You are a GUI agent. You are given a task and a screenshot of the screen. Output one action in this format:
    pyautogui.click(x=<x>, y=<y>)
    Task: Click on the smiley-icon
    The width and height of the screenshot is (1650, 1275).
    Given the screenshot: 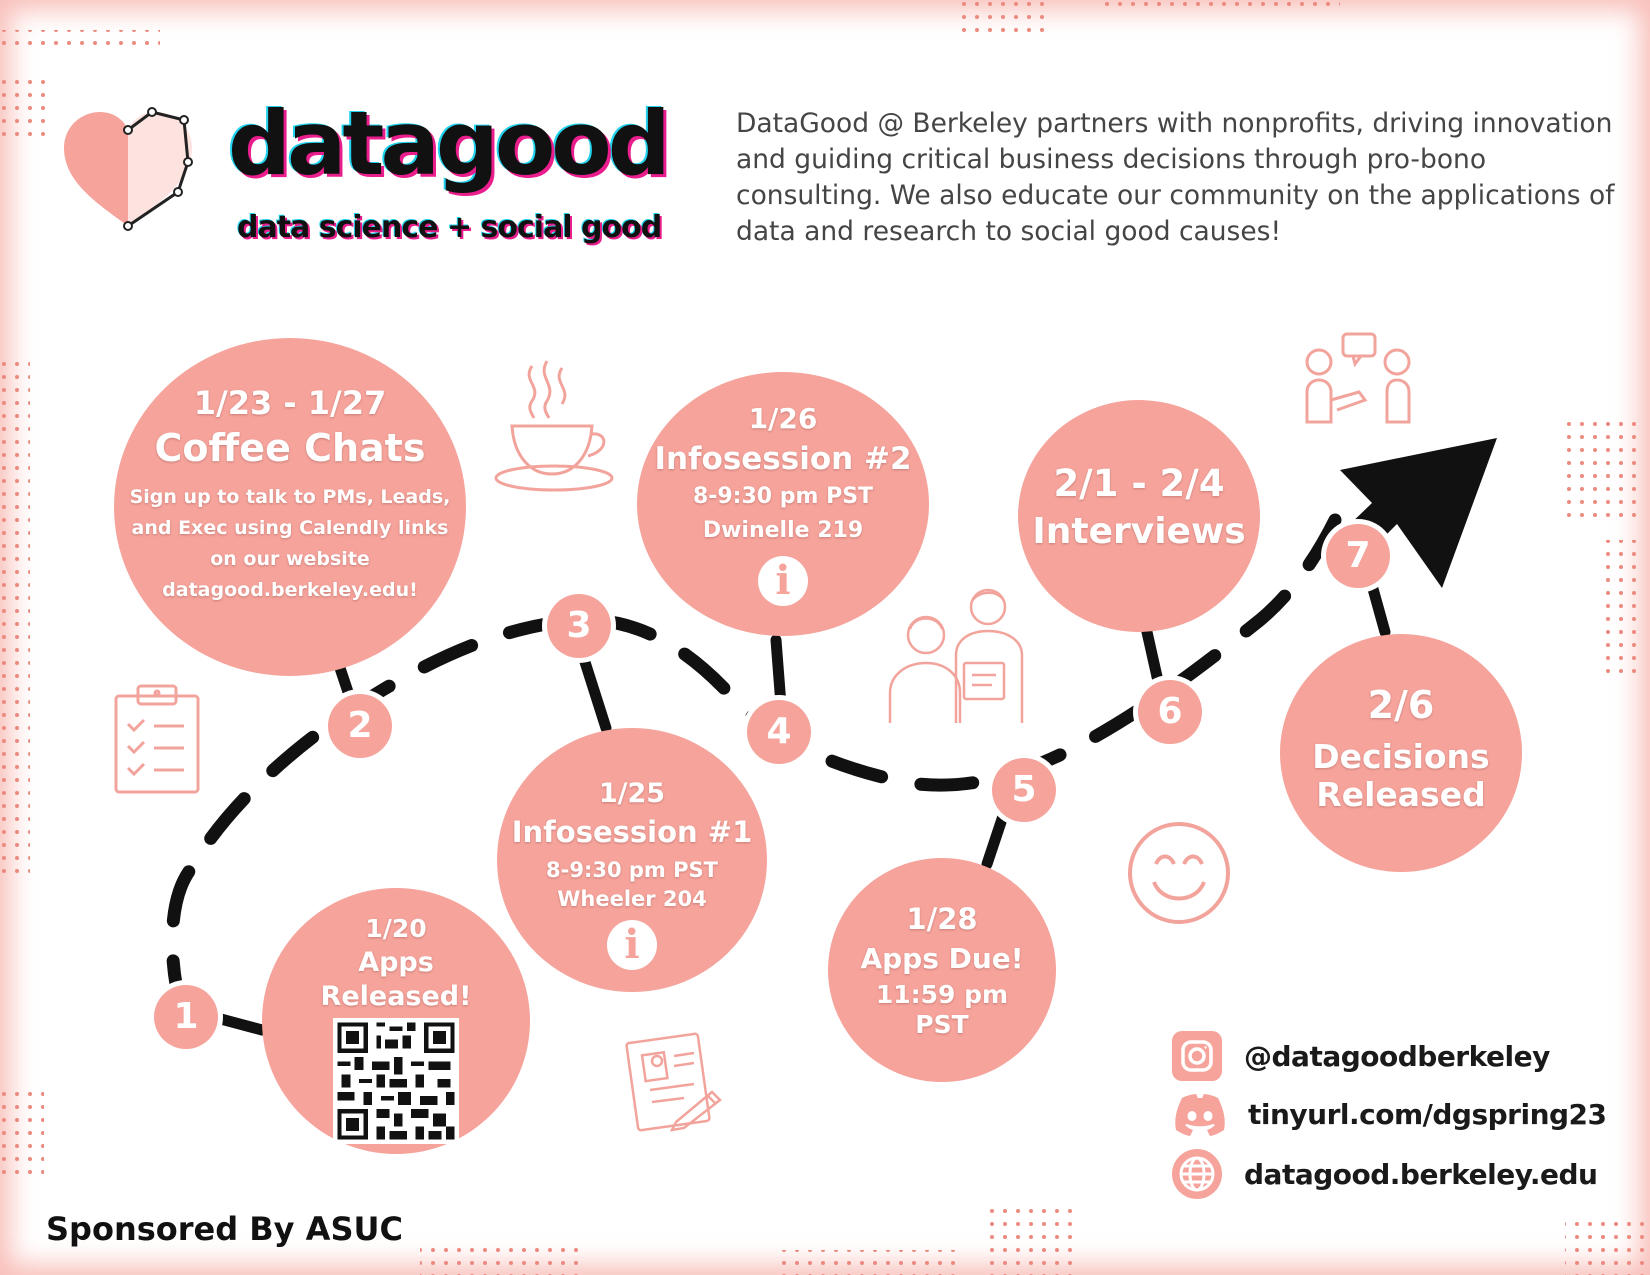 What is the action you would take?
    pyautogui.click(x=1179, y=873)
    